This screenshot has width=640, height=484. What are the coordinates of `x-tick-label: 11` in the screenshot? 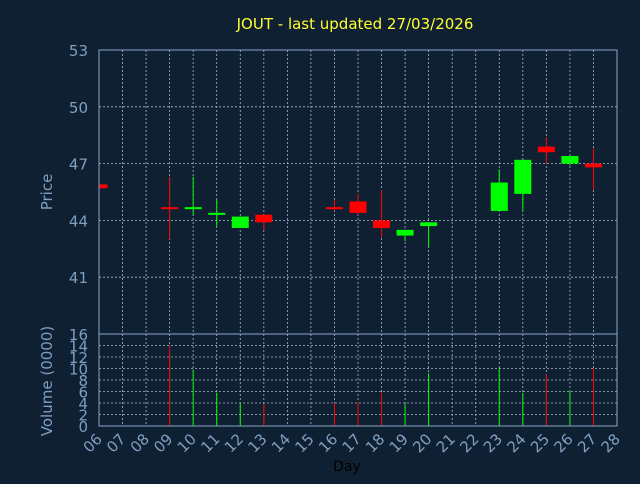 It's located at (210, 443).